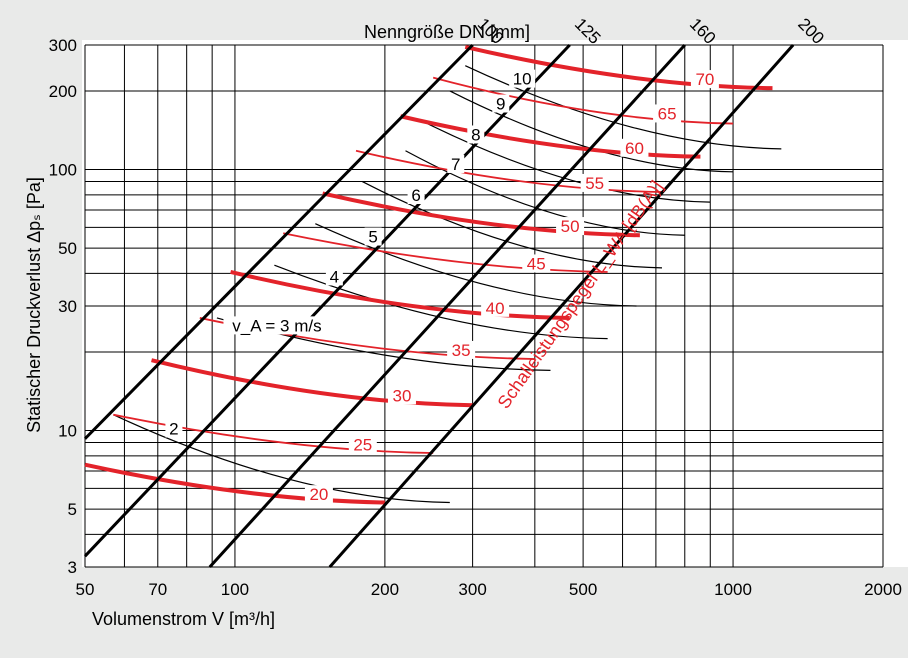  Describe the element at coordinates (72, 567) in the screenshot. I see `y-tick-label: 3` at that location.